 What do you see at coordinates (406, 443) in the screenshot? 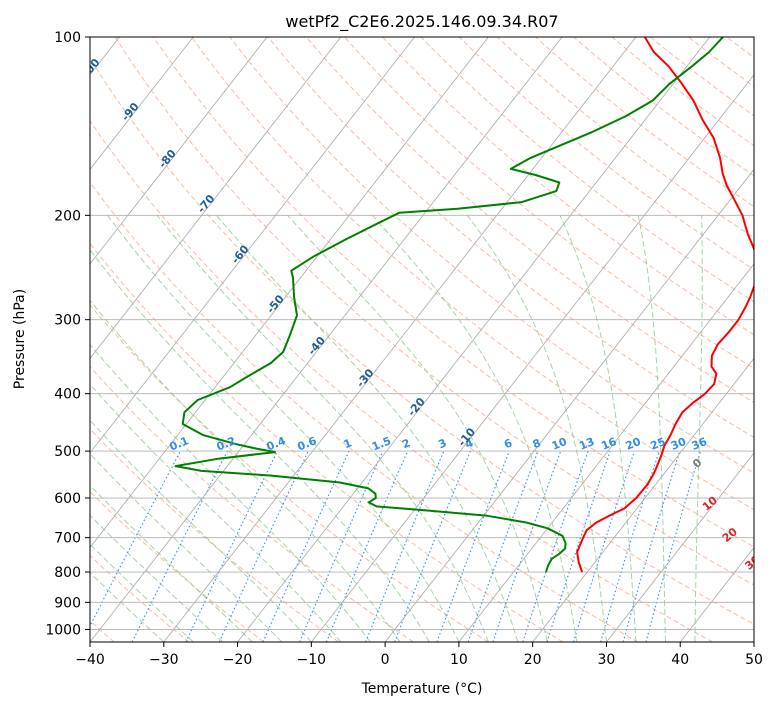
I see `mixing-ratio-label: 2` at bounding box center [406, 443].